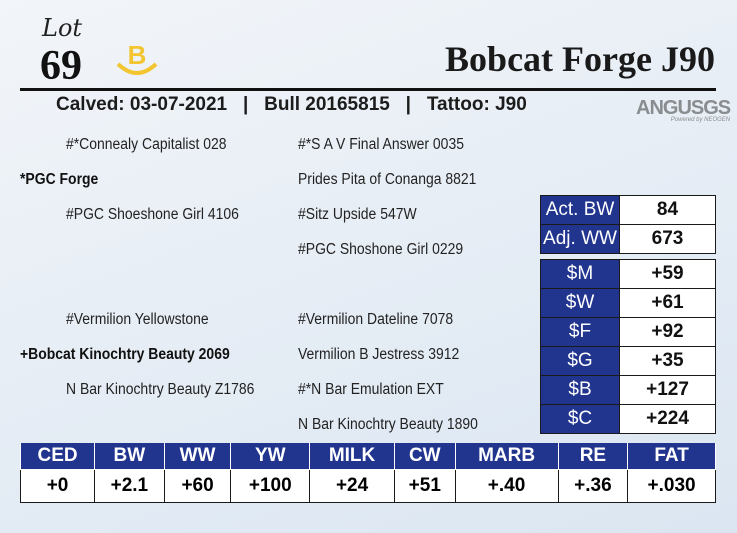  I want to click on index-label: $B, so click(580, 390).